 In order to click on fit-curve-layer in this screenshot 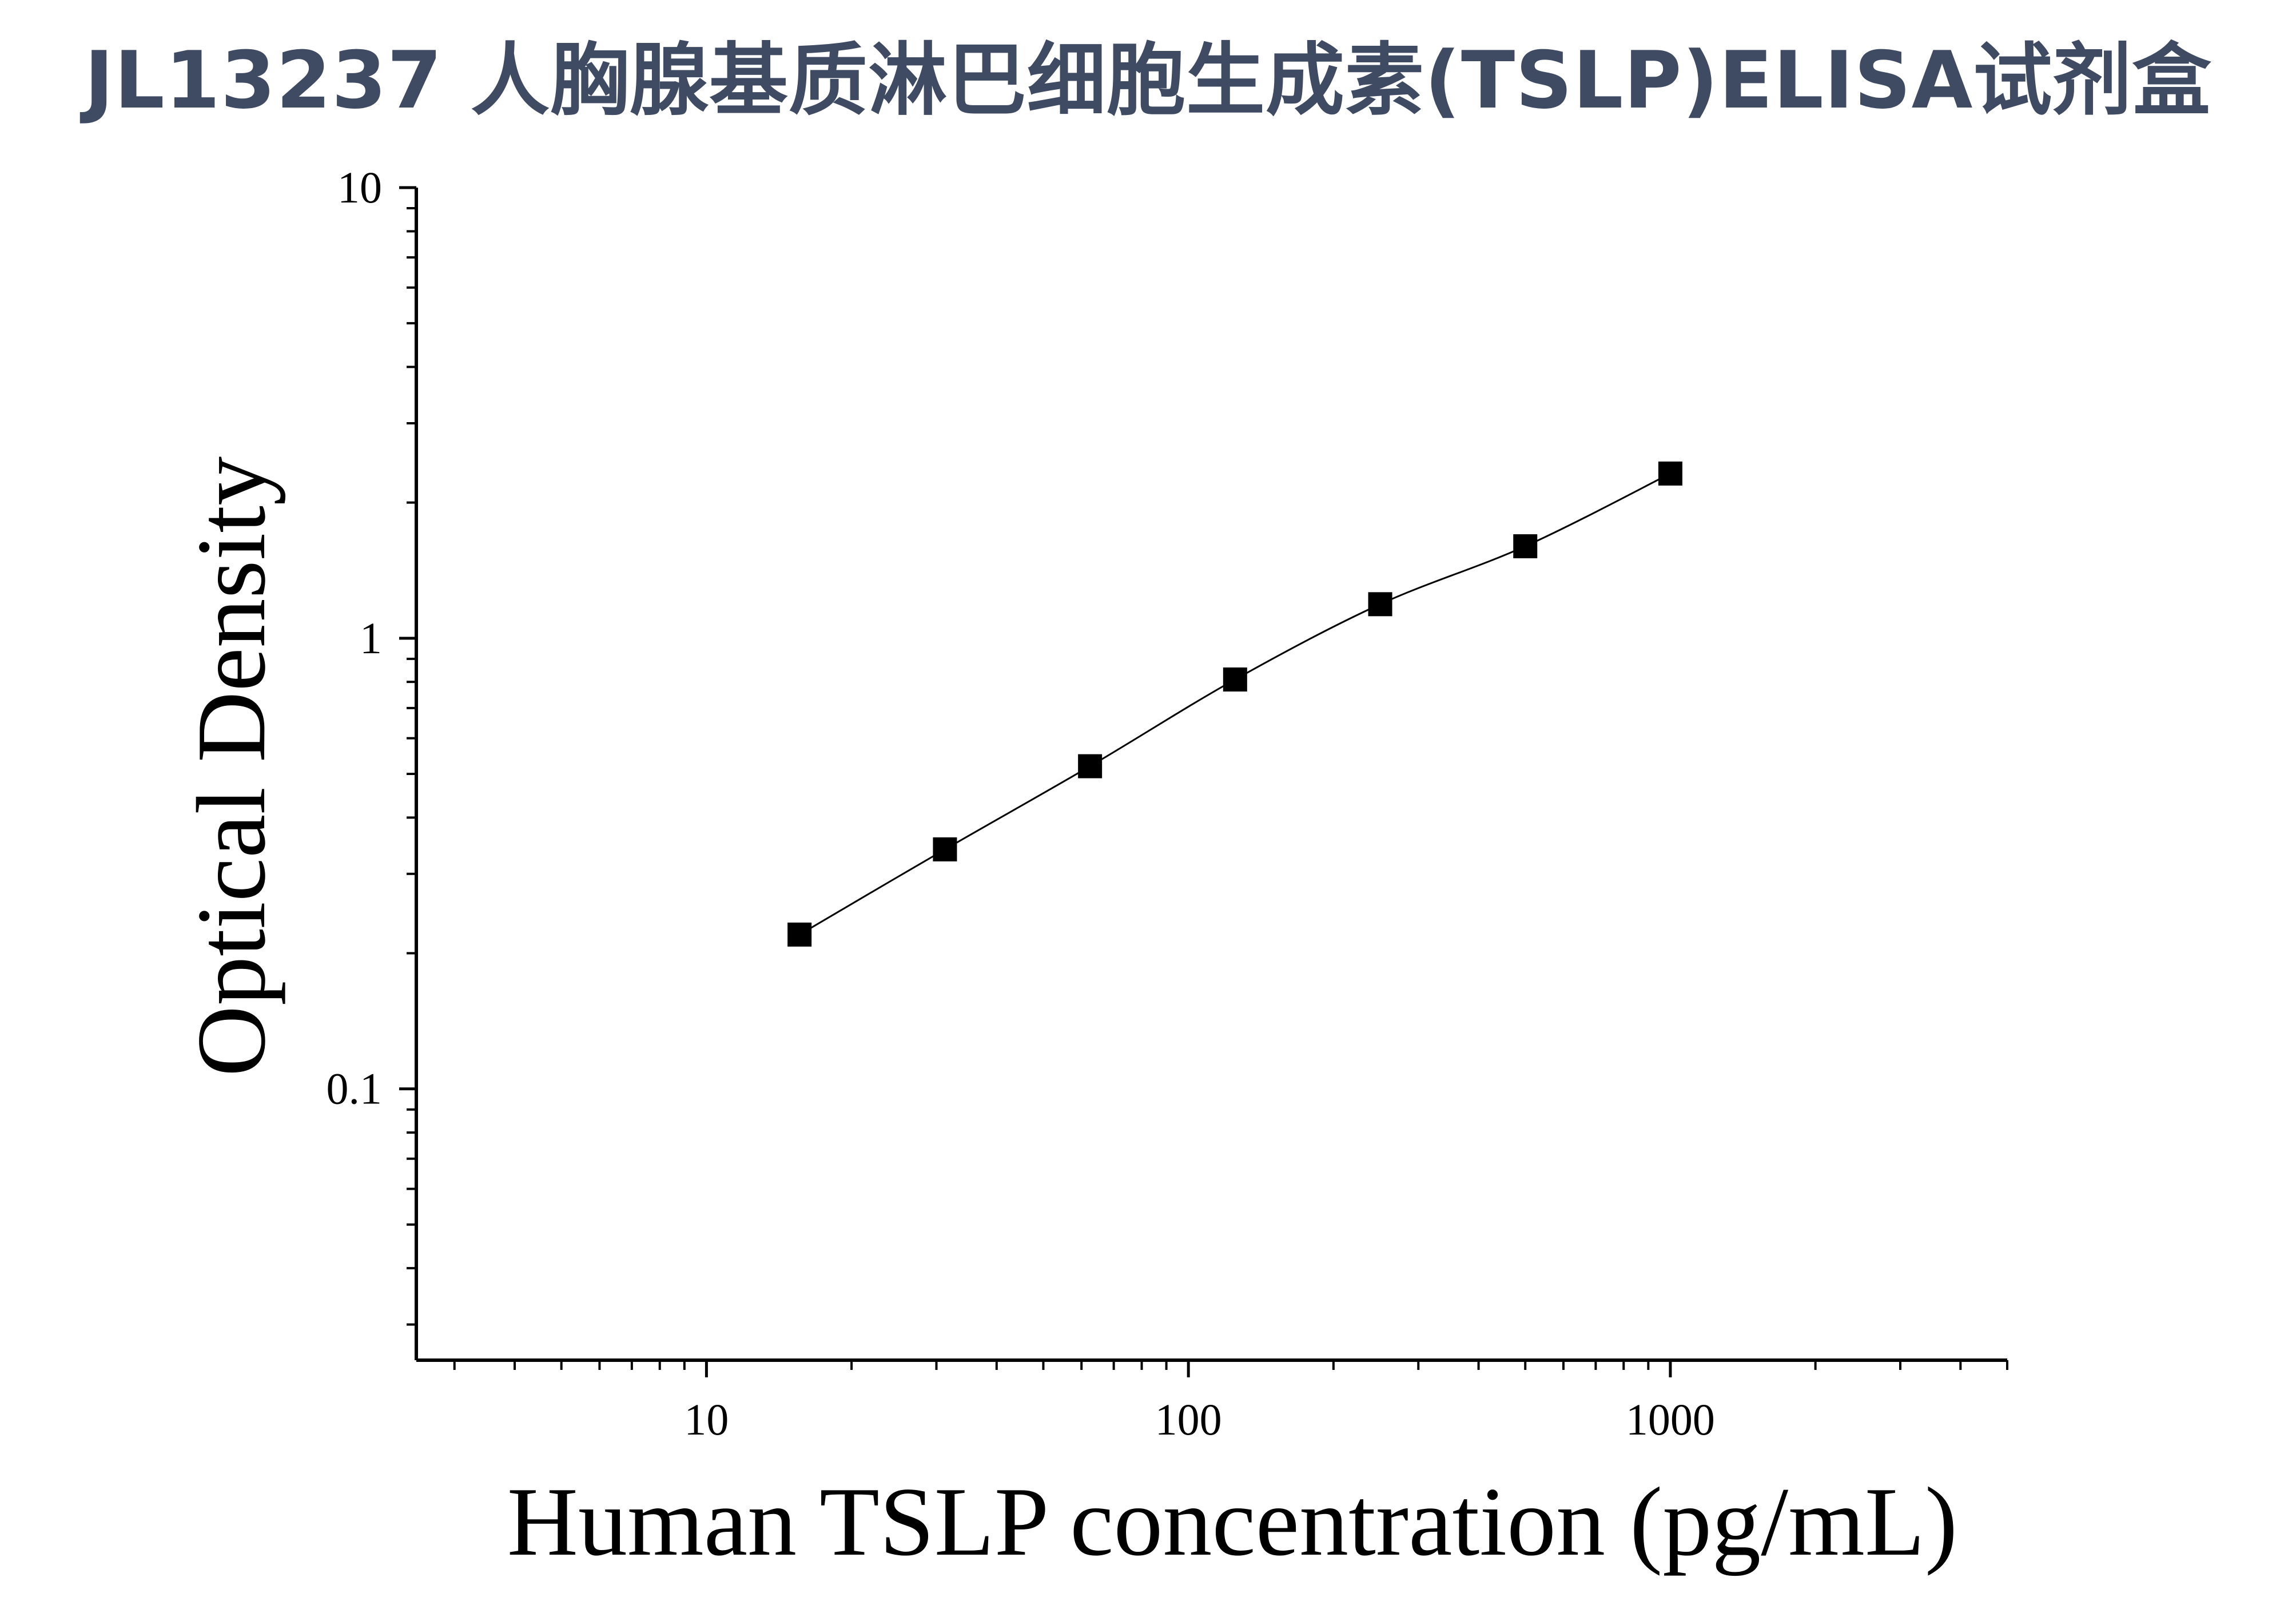, I will do `click(1235, 704)`.